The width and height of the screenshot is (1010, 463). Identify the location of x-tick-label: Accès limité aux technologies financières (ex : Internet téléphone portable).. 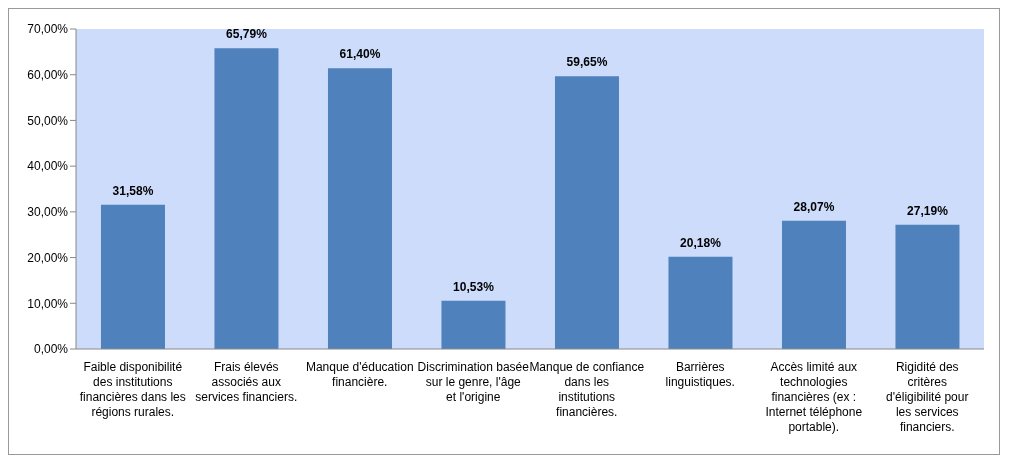
(814, 397).